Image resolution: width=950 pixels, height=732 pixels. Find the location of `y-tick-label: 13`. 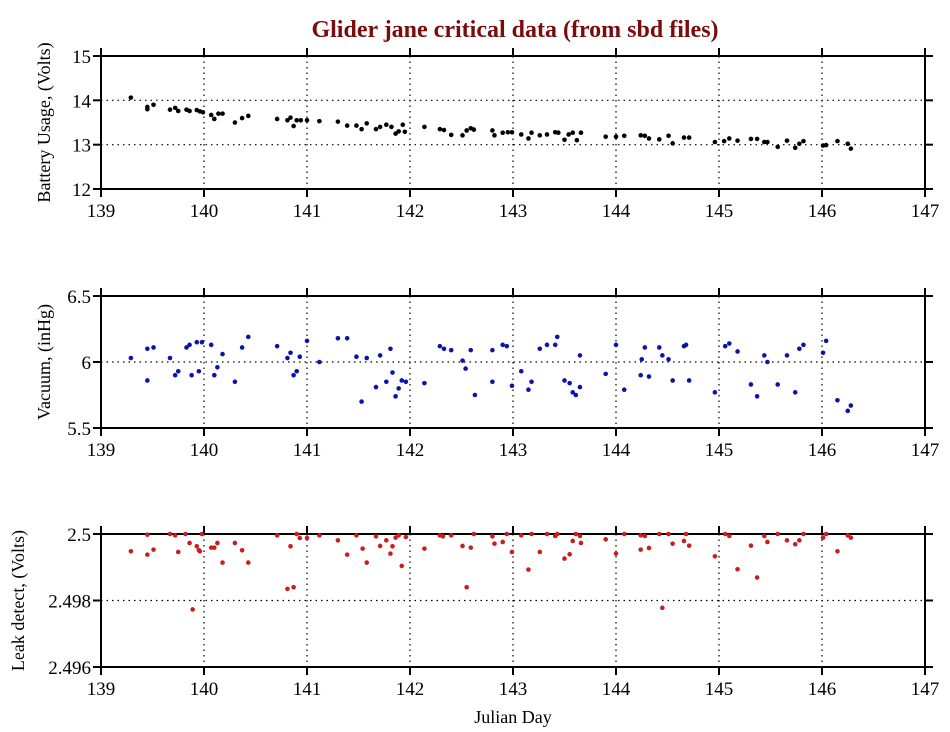

y-tick-label: 13 is located at coordinates (81, 146).